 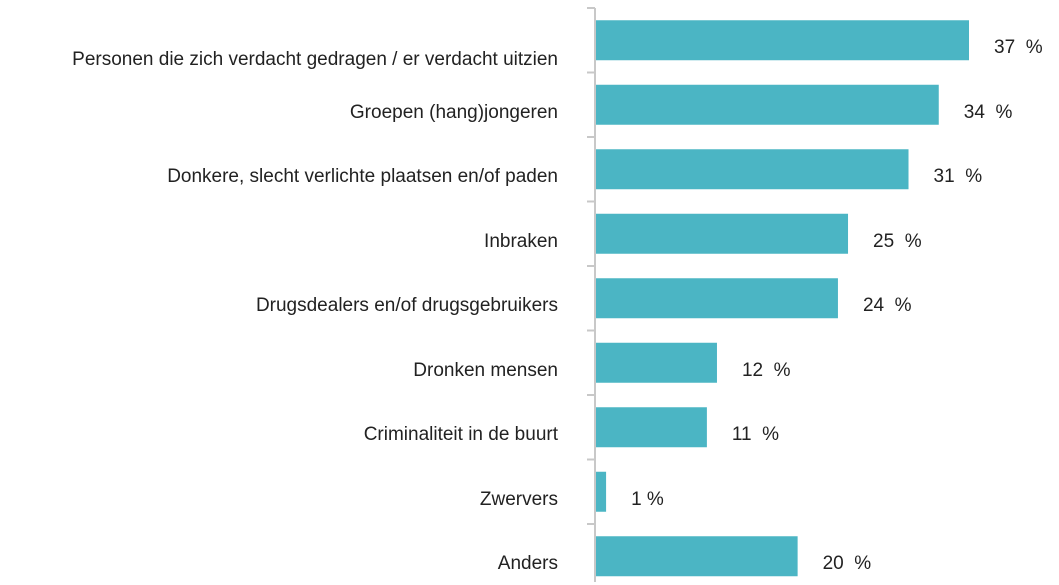 I want to click on category-label: Drugsdealers en/of drugsgebruikers, so click(x=279, y=306).